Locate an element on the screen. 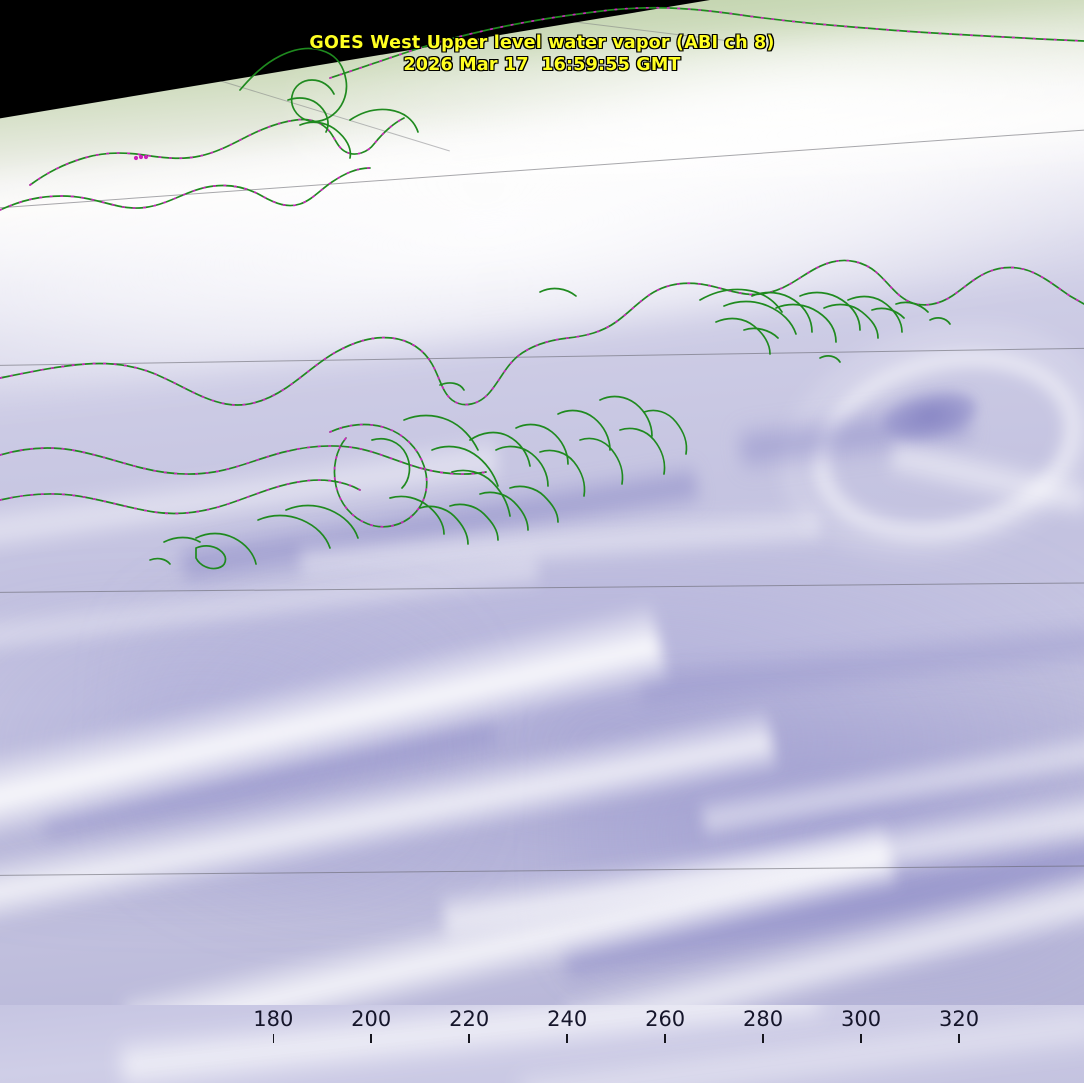 The image size is (1084, 1083). colorbar-label-240: 240 is located at coordinates (567, 1019).